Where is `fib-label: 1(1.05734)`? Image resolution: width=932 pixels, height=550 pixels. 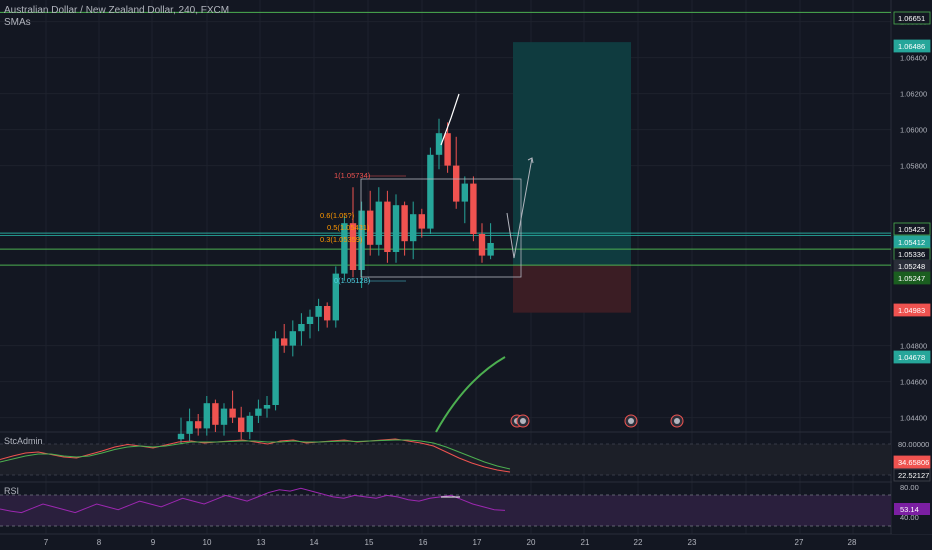 fib-label: 1(1.05734) is located at coordinates (352, 175).